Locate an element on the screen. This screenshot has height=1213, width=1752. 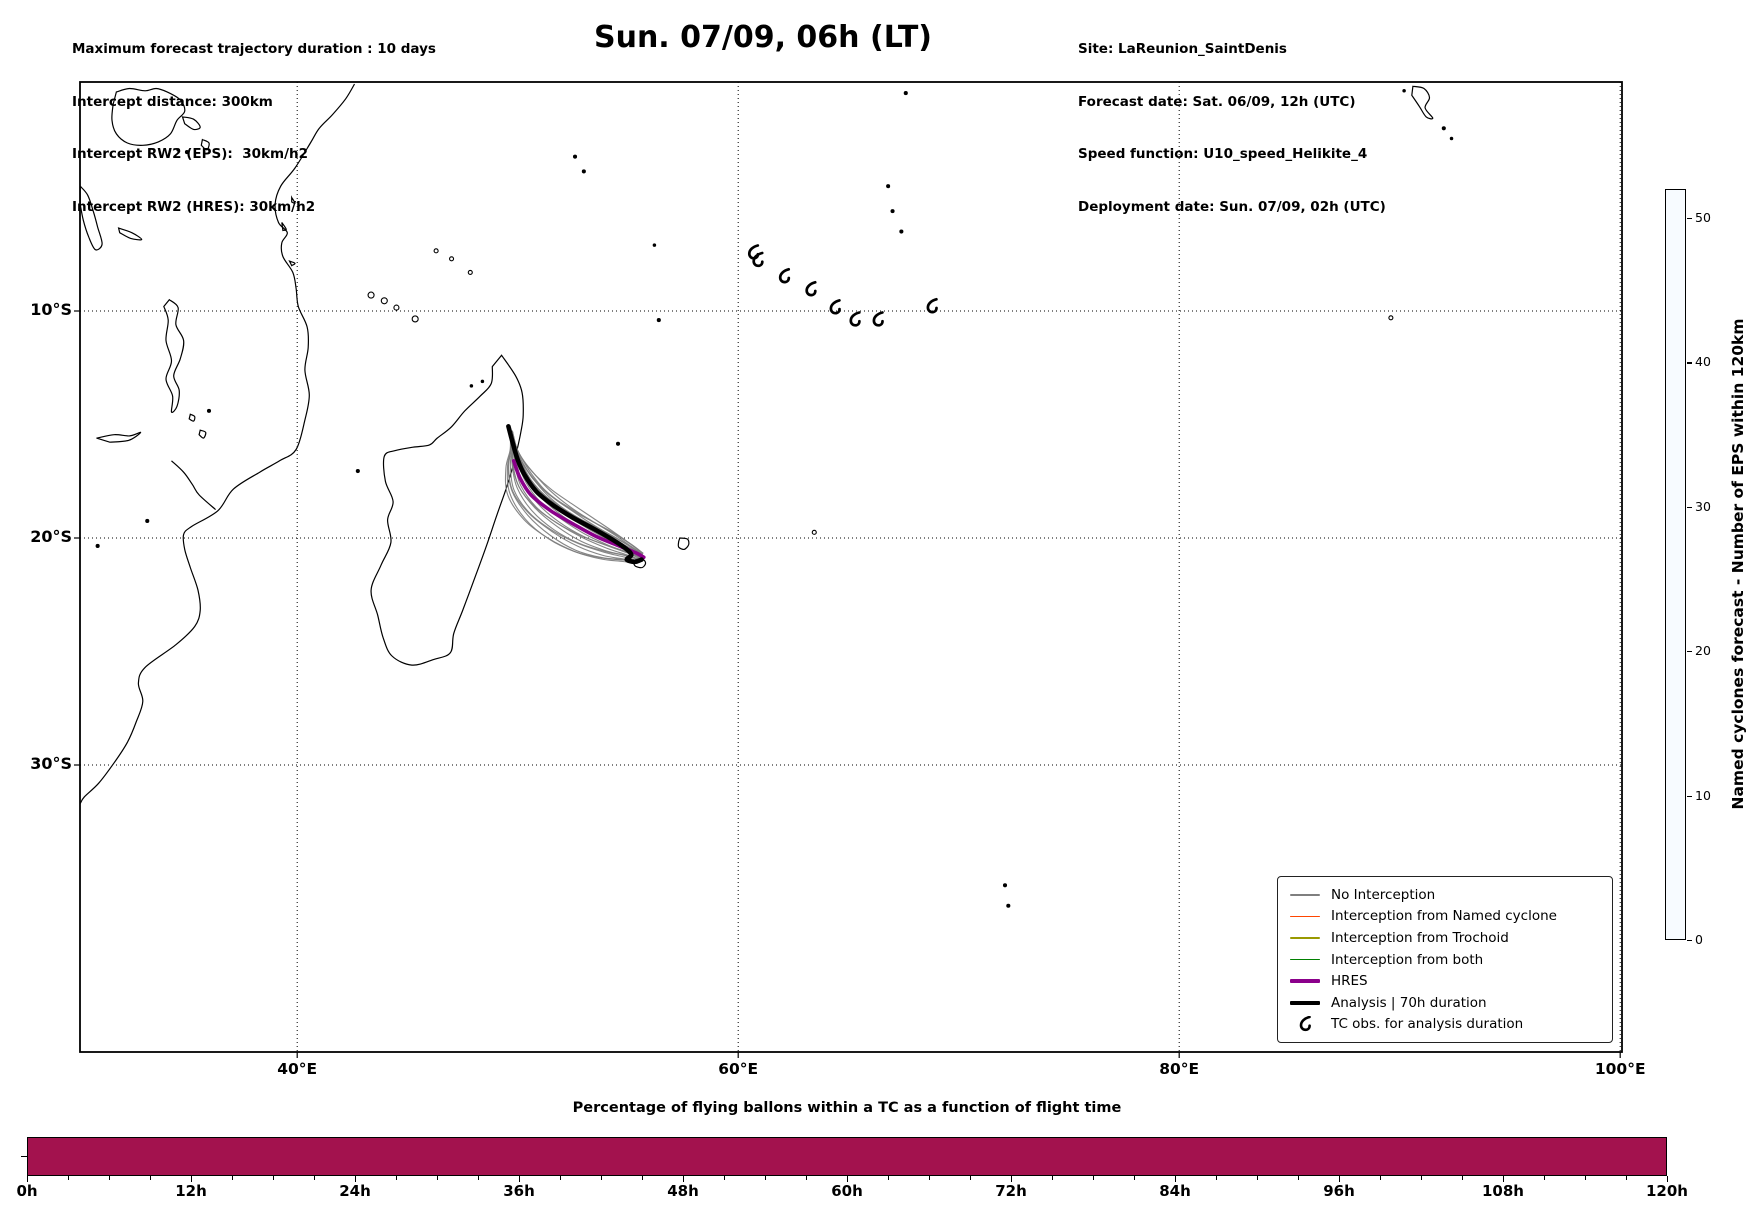
x-tick-label: 84h is located at coordinates (1175, 1191).